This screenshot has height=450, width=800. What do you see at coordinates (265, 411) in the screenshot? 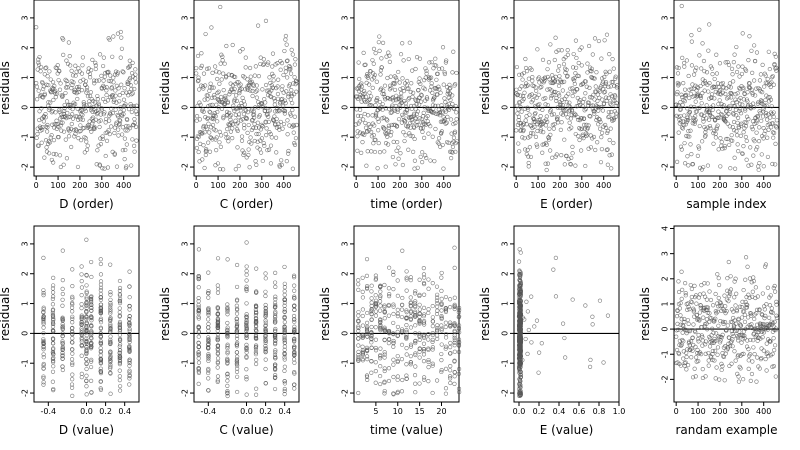
I see `x-tick-label: 0.2` at bounding box center [265, 411].